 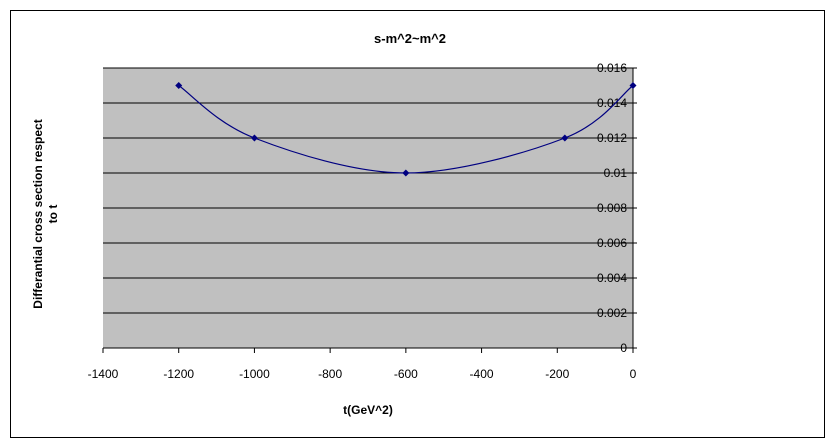 What do you see at coordinates (557, 374) in the screenshot?
I see `x-tick-label-6: -200` at bounding box center [557, 374].